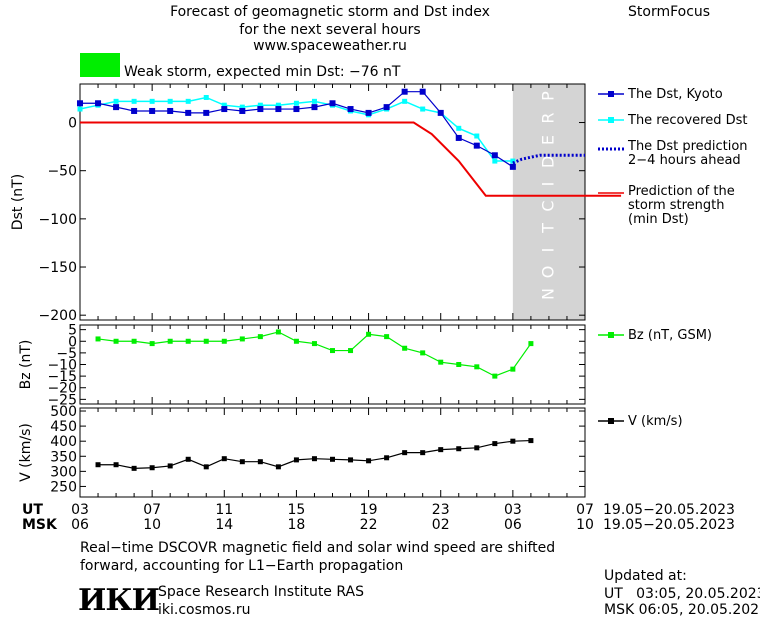 This screenshot has height=620, width=760. Describe the element at coordinates (18, 202) in the screenshot. I see `y-axis-label: Dst (nT)` at that location.